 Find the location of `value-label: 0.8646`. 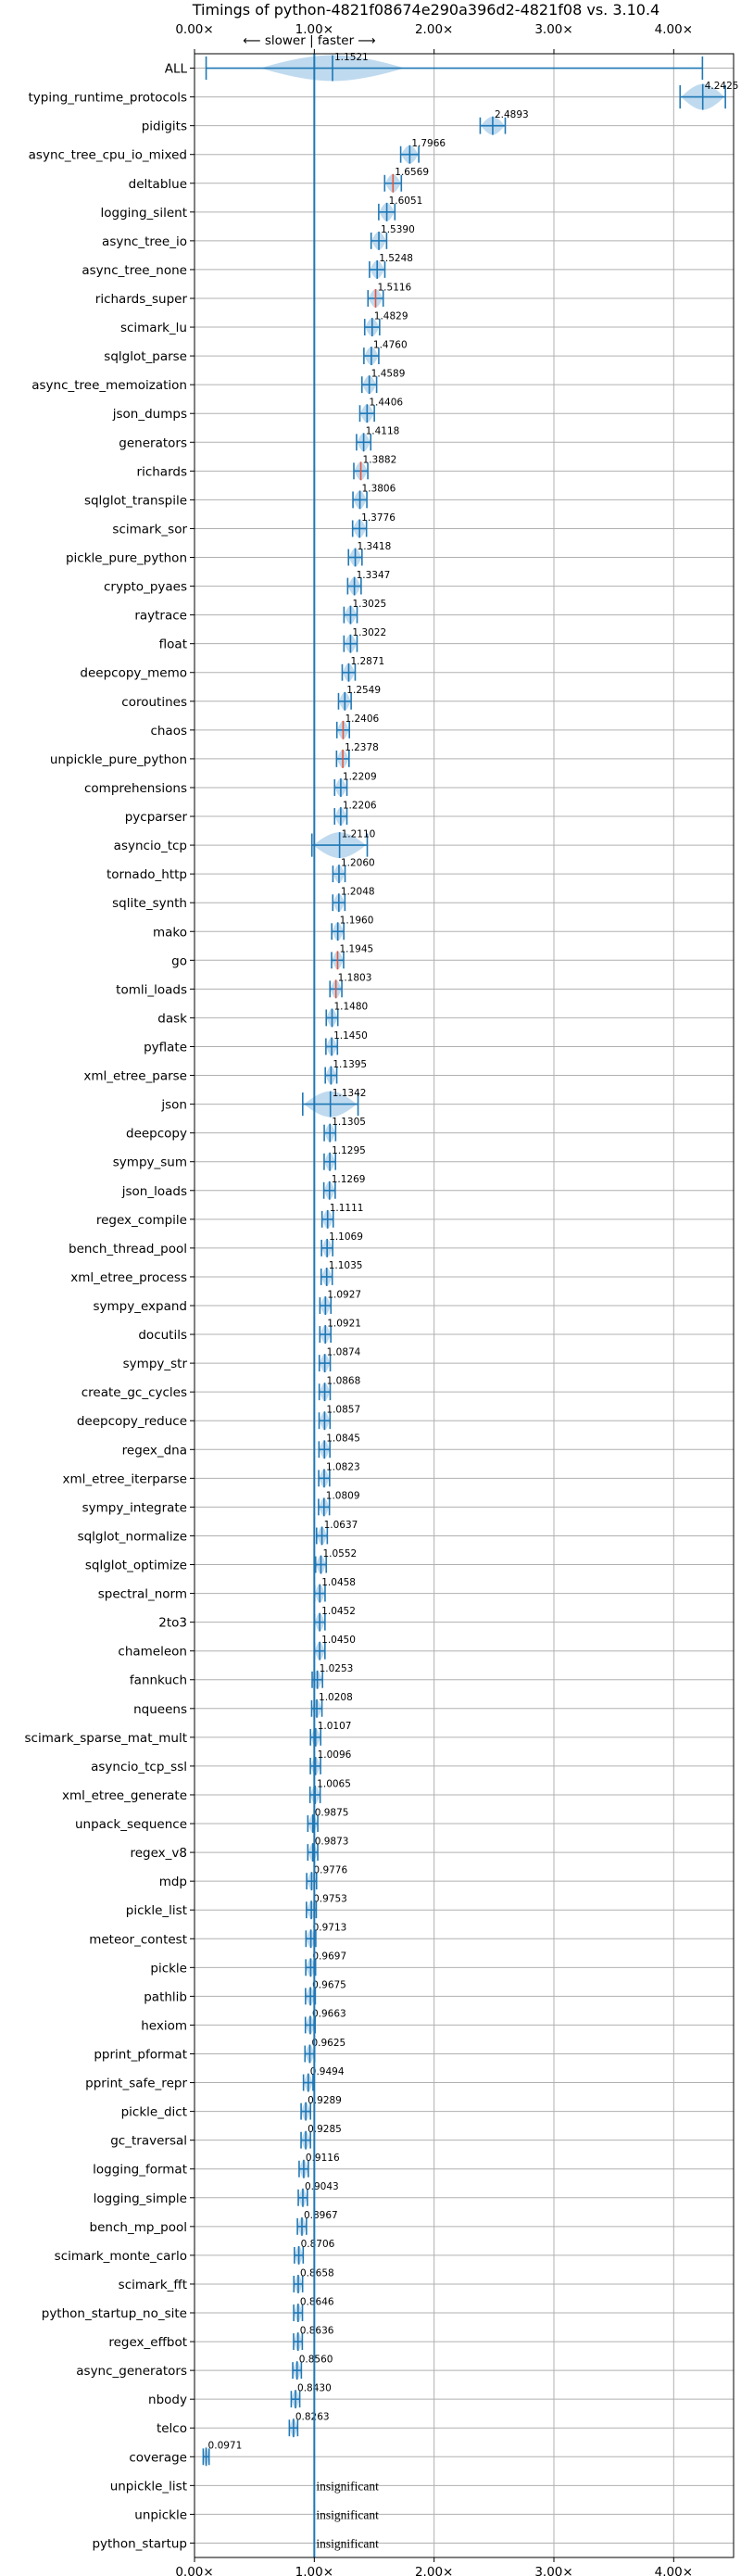

value-label: 0.8646 is located at coordinates (317, 2301).